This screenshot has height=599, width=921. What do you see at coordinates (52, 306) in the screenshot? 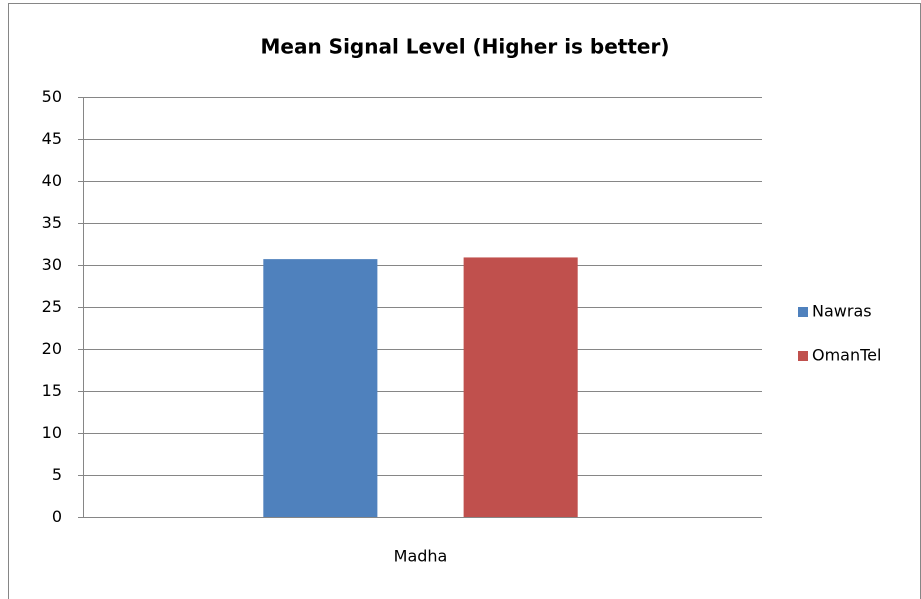
I see `y-tick-label: 25` at bounding box center [52, 306].